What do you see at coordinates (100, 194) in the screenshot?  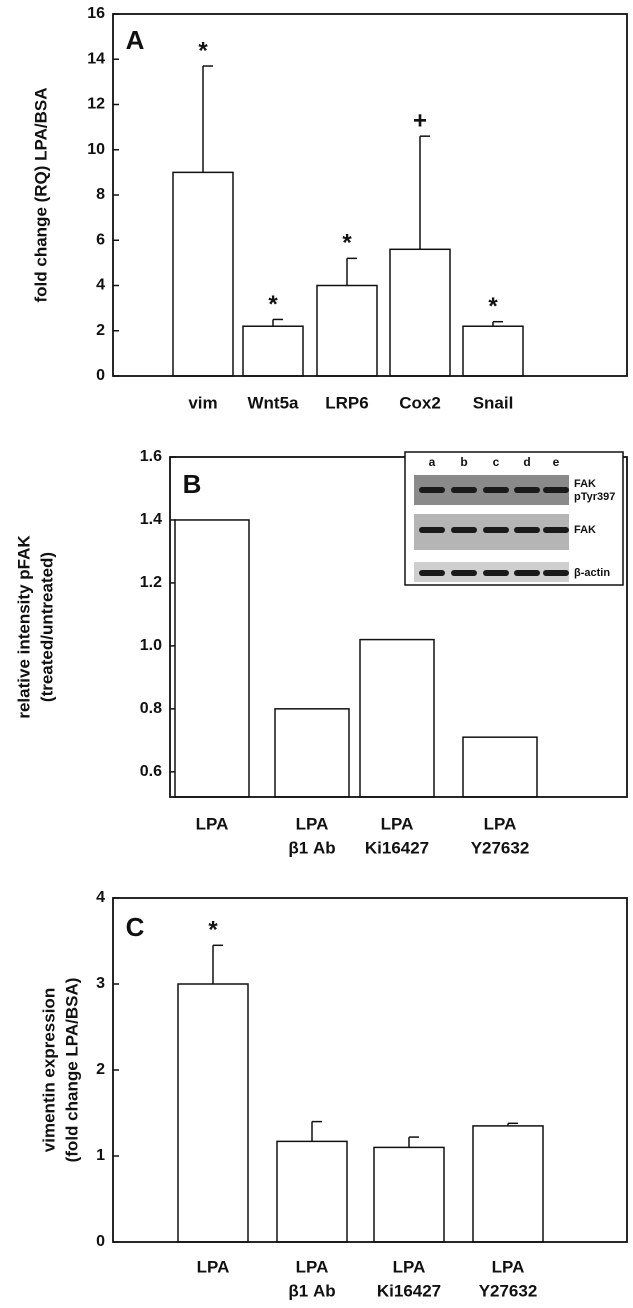 I see `y-tick-label: 8` at bounding box center [100, 194].